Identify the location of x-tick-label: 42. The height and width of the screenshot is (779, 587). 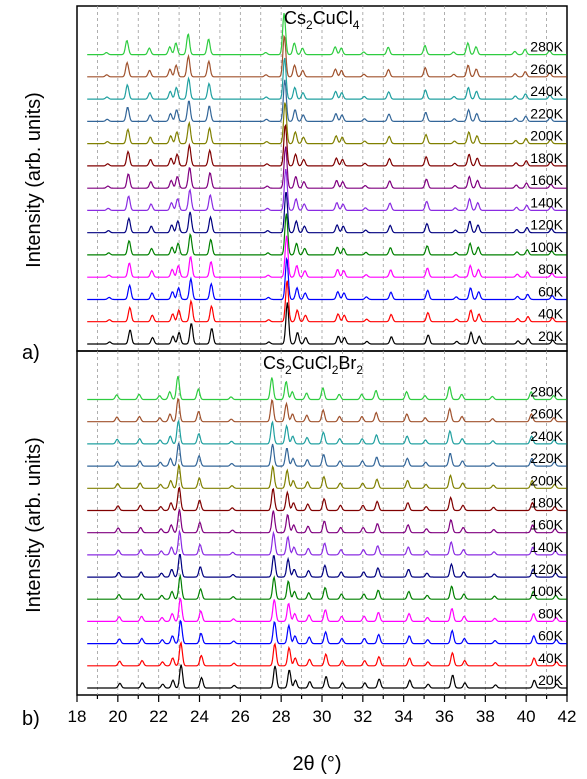
(567, 716).